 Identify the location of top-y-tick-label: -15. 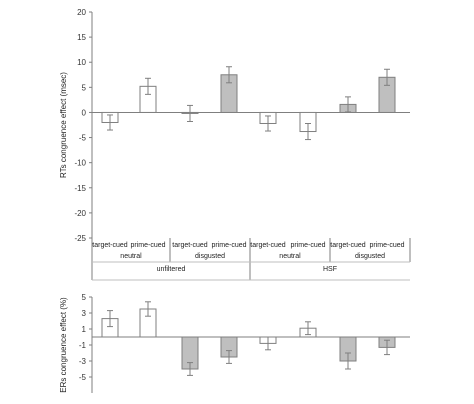
(80, 188).